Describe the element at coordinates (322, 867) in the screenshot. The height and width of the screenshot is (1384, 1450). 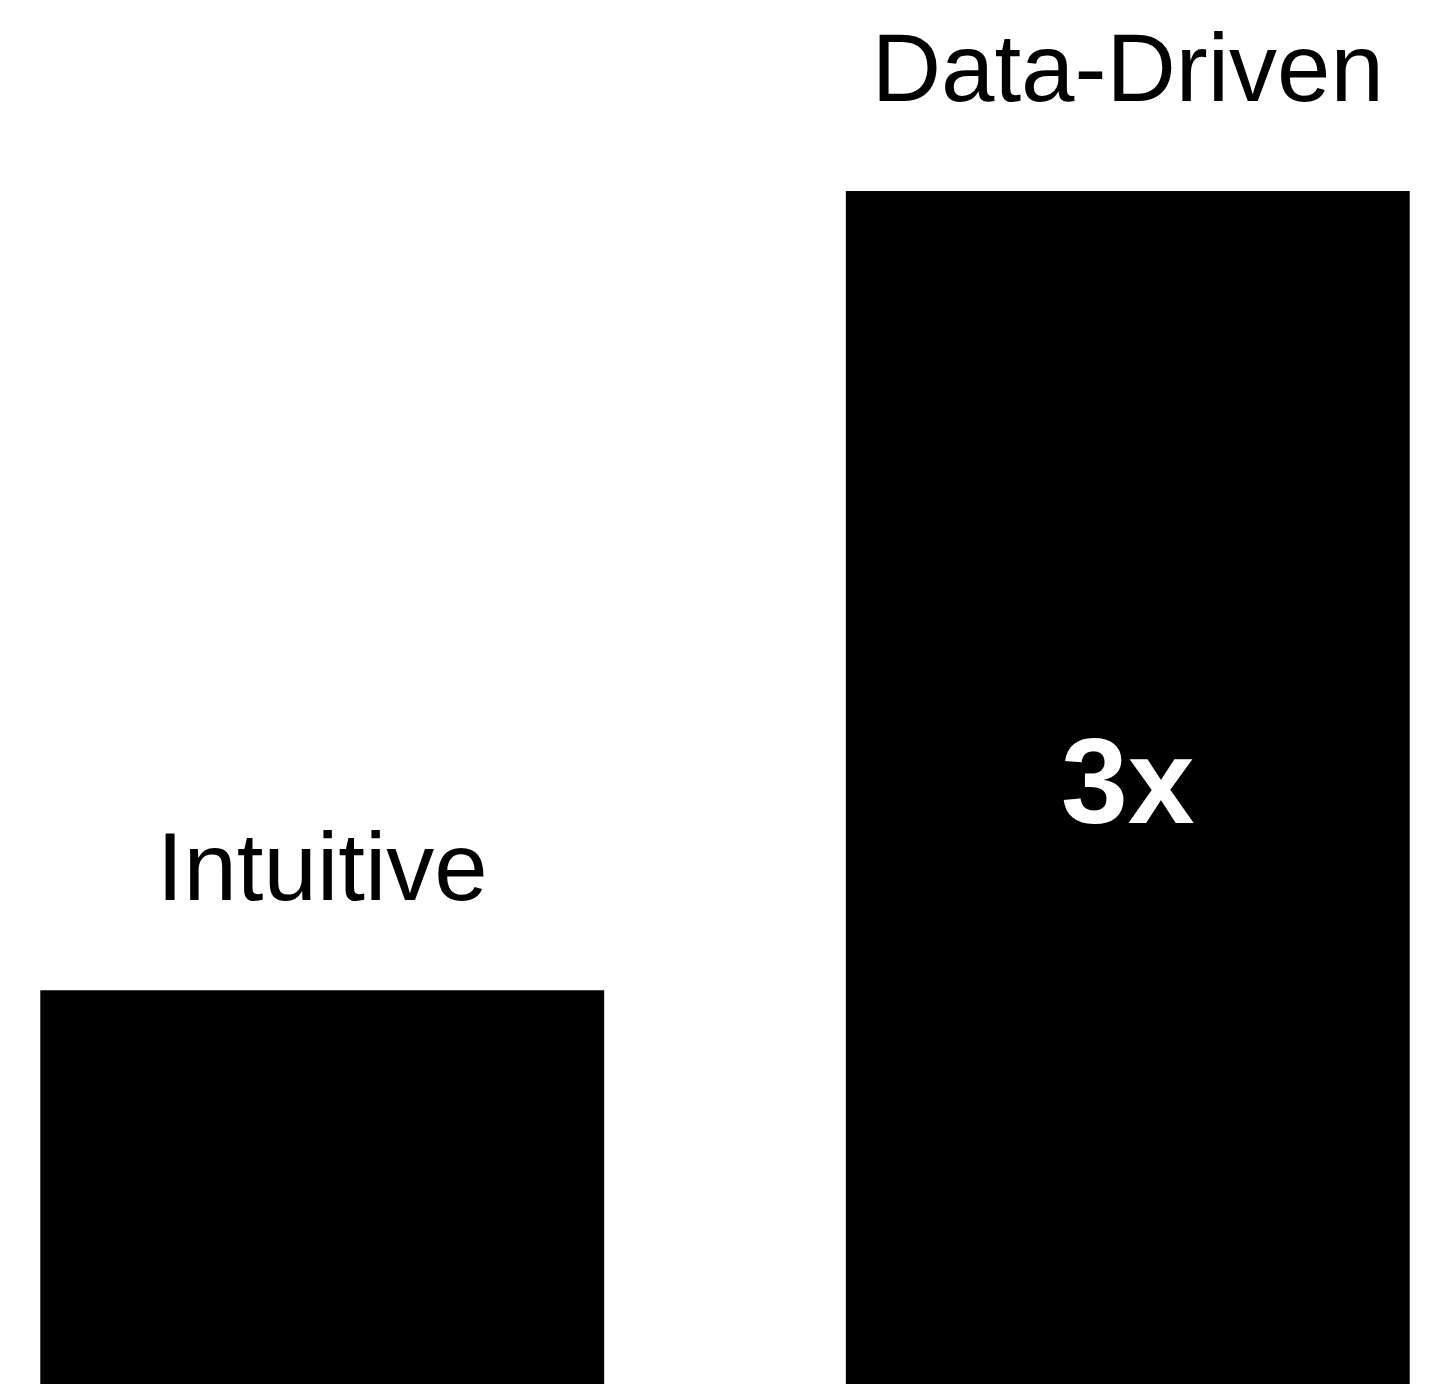
I see `x-tick-label: Intuitive` at that location.